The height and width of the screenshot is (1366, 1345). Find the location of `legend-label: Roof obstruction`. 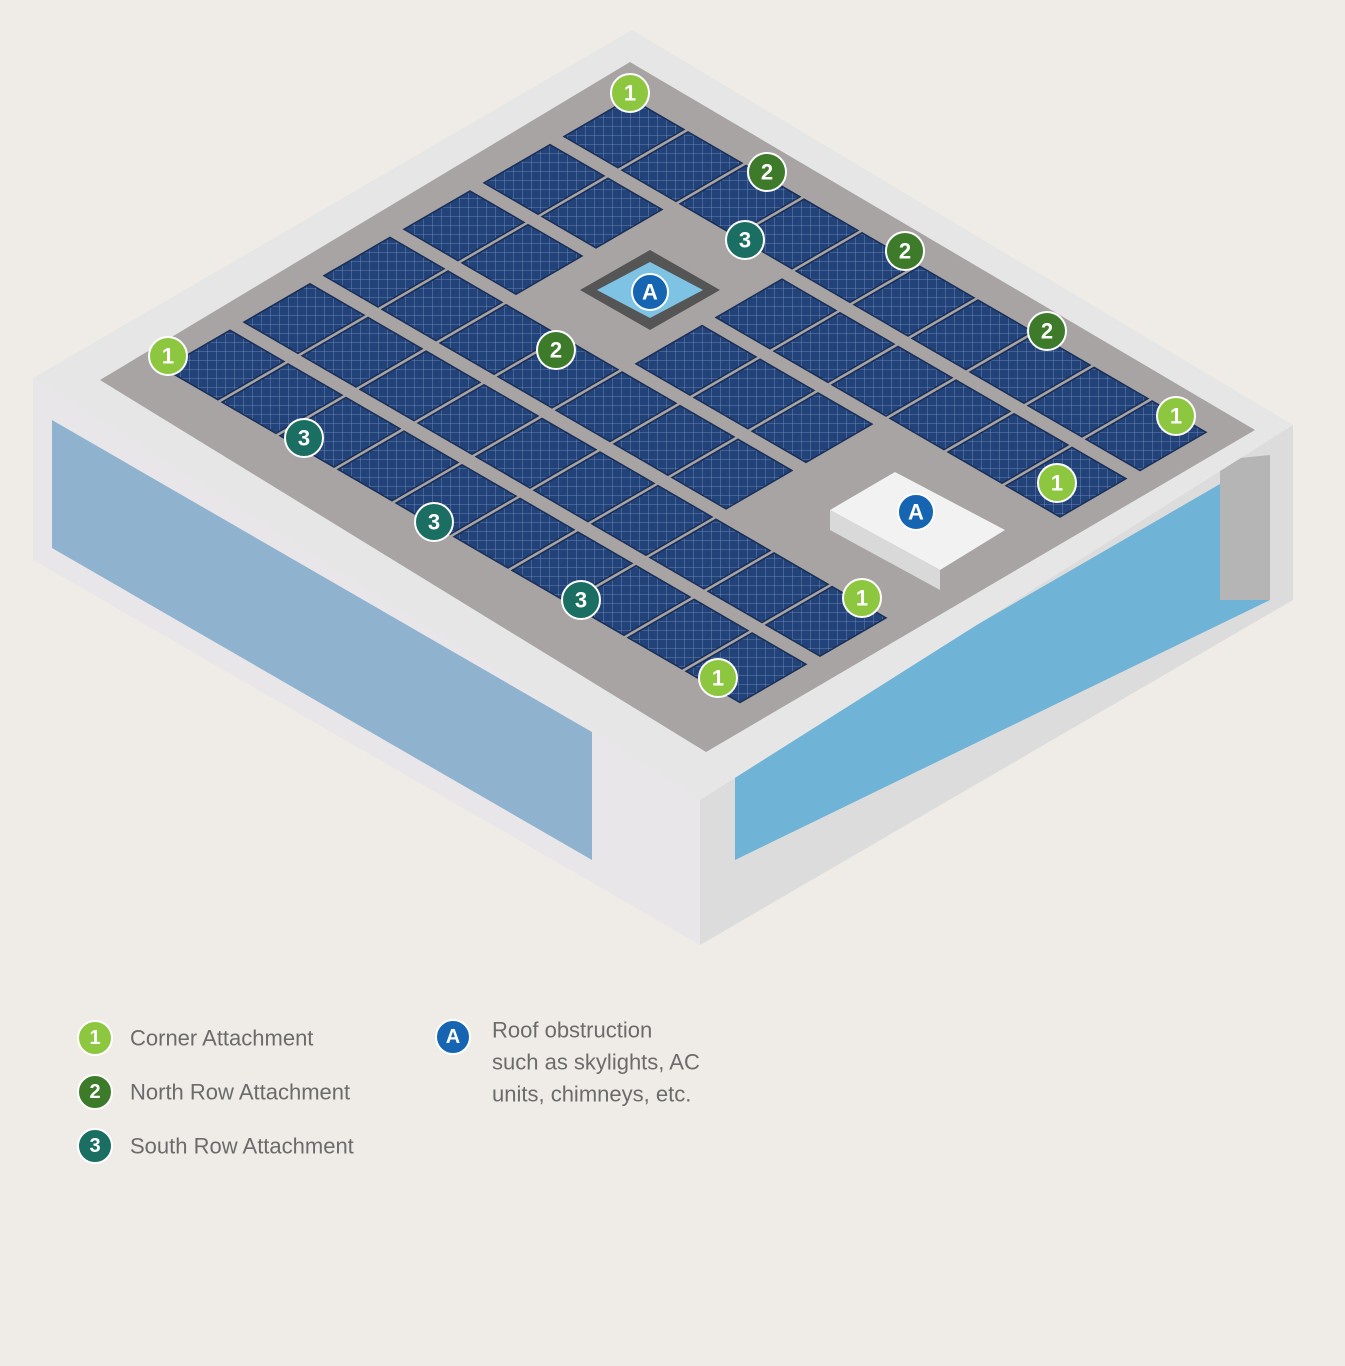

legend-label: Roof obstruction is located at coordinates (572, 1030).